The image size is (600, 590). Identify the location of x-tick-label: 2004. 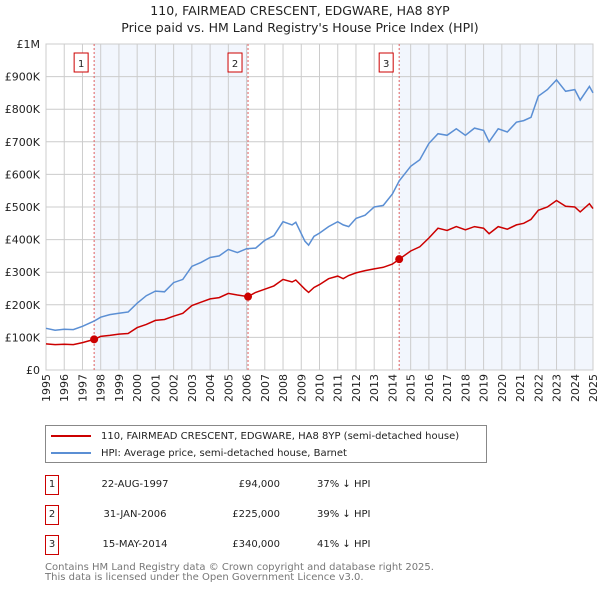
(210, 388).